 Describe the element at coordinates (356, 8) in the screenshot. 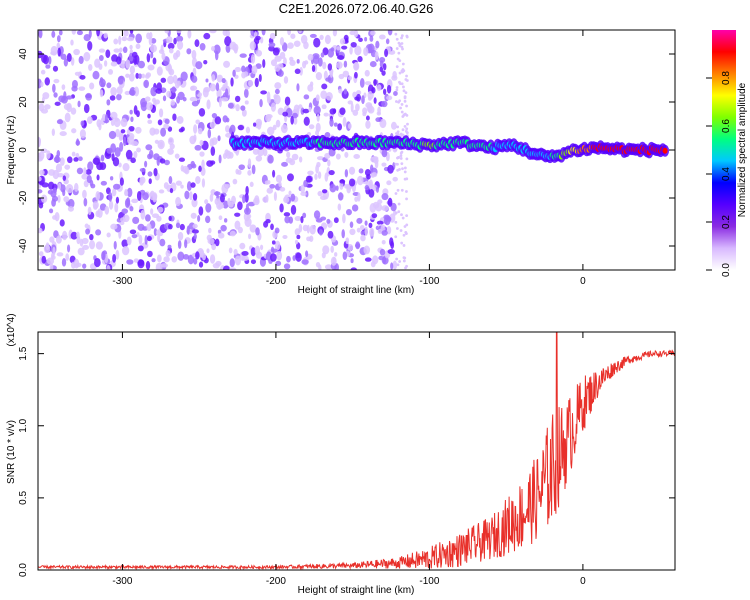

I see `chart-title: C2E1.2026.072.06.40.G26` at that location.